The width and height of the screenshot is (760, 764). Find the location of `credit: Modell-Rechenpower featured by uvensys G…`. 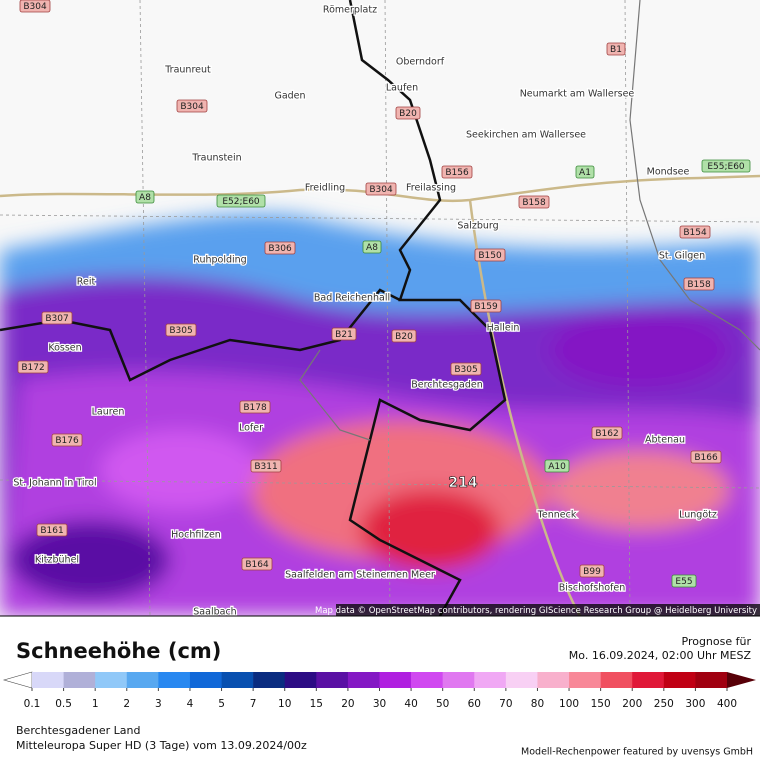

credit: Modell-Rechenpower featured by uvensys G… is located at coordinates (637, 752).